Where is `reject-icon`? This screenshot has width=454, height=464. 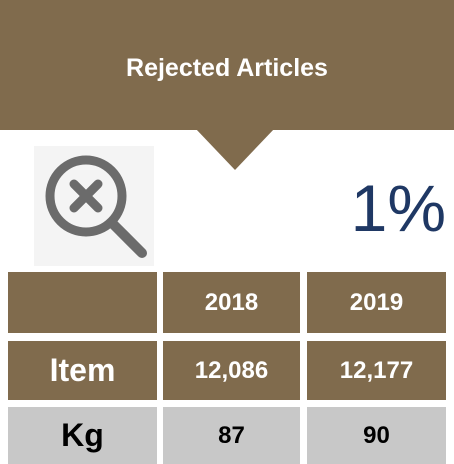
reject-icon is located at coordinates (94, 206).